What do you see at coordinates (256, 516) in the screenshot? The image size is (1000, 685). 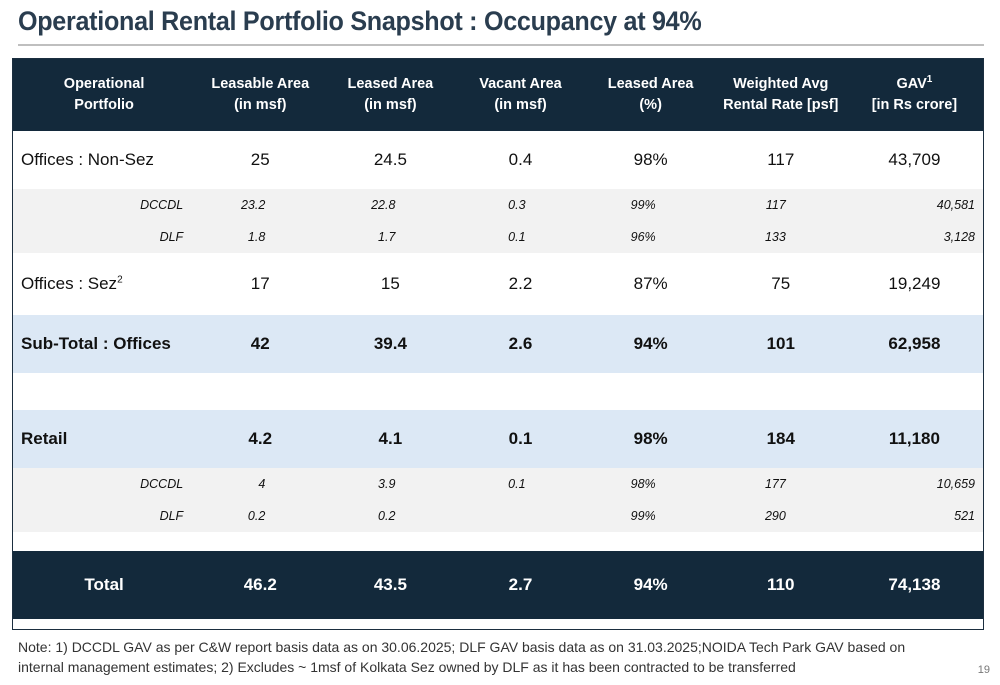 I see `cell-leasable: 0.2` at bounding box center [256, 516].